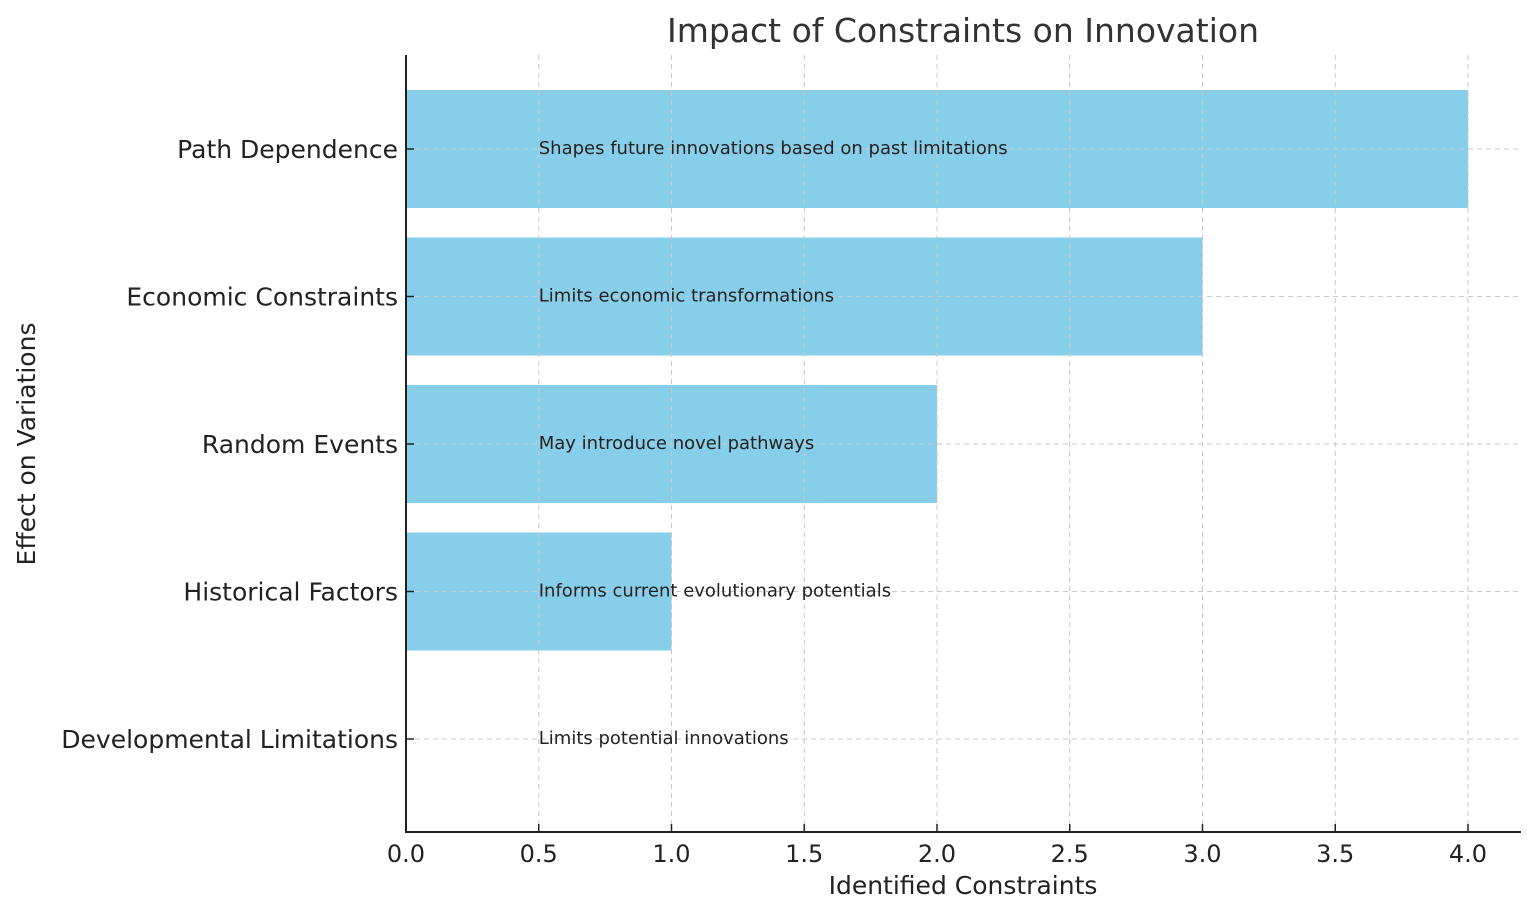 The width and height of the screenshot is (1536, 916). What do you see at coordinates (1070, 854) in the screenshot?
I see `x-tick-label: 2.5` at bounding box center [1070, 854].